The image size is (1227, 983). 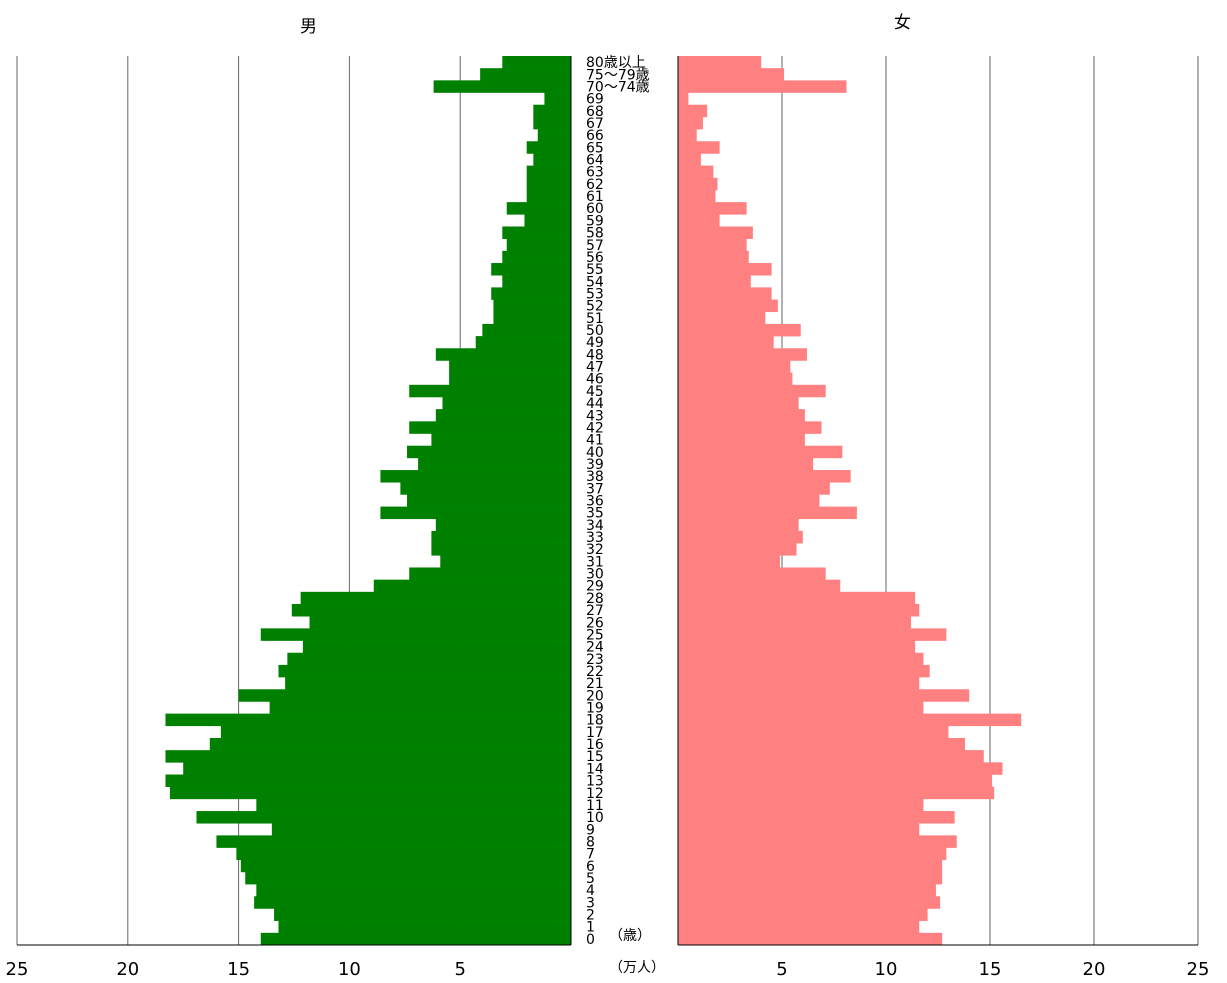 What do you see at coordinates (595, 782) in the screenshot?
I see `age-label: 13` at bounding box center [595, 782].